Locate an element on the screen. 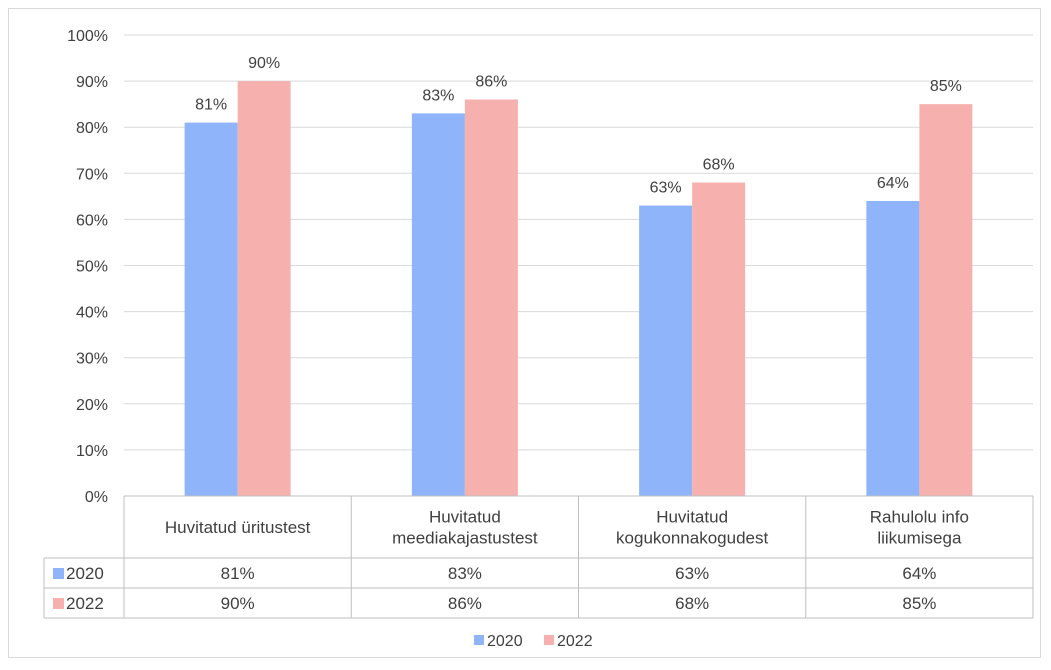  y-tick-label: 10% is located at coordinates (92, 451).